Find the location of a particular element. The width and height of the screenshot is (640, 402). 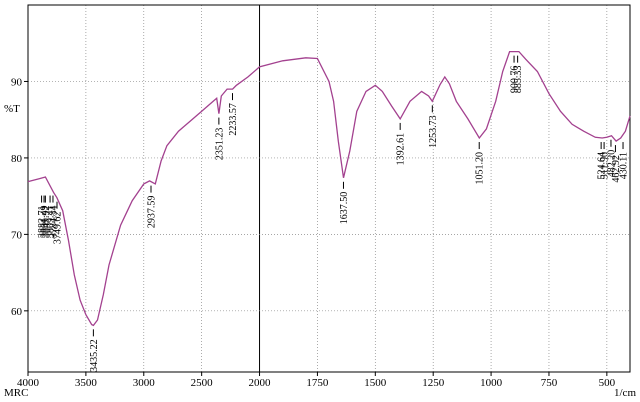

peak-label: 511.90 is located at coordinates (605, 165).